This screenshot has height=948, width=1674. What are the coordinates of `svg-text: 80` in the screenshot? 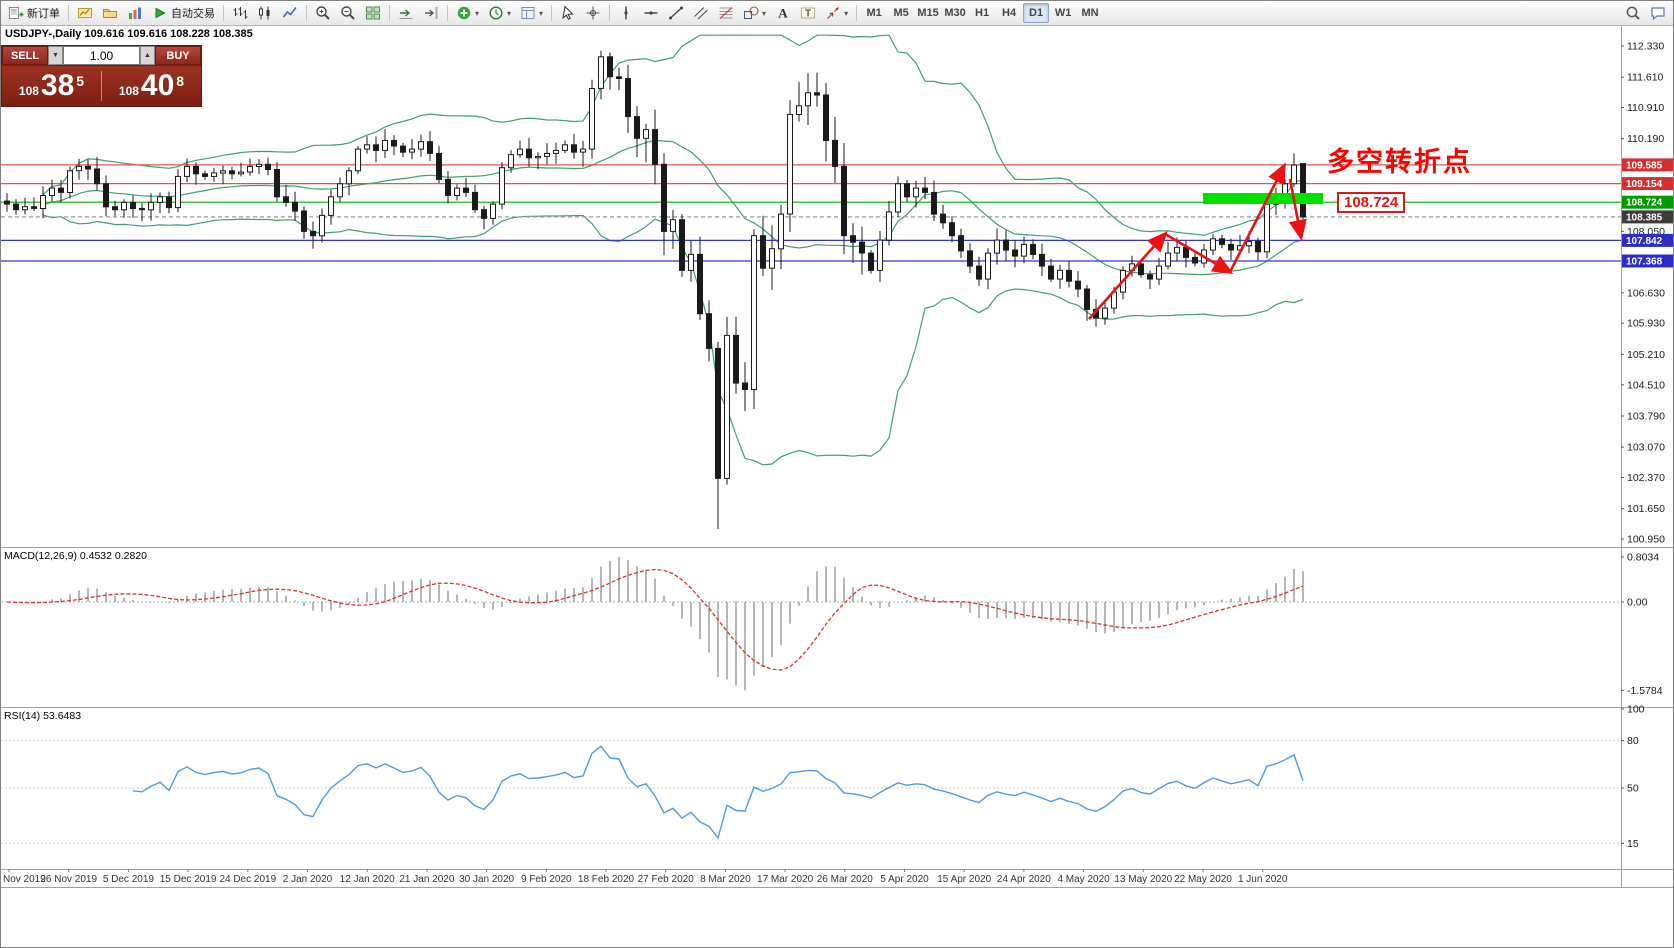 It's located at (1633, 741).